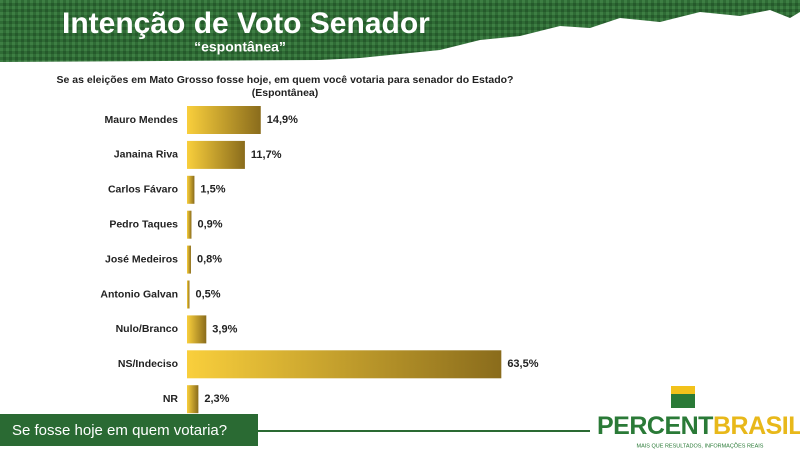  I want to click on category-label: José Medeiros, so click(141, 259).